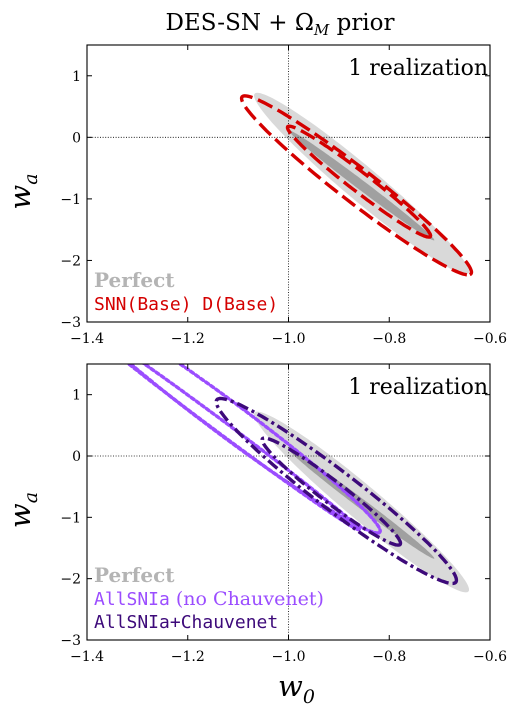 The height and width of the screenshot is (706, 512). What do you see at coordinates (244, 448) in the screenshot?
I see `allsnia-no-chauvenet-contour-1sigma` at bounding box center [244, 448].